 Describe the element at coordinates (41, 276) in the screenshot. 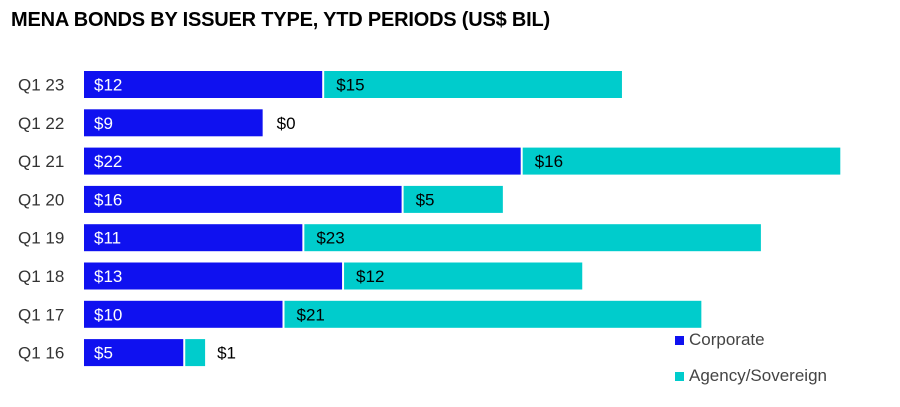

I see `category-label-q1-18: Q1 18` at that location.